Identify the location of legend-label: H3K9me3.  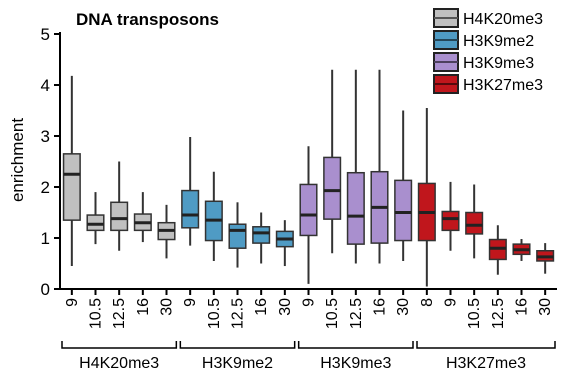
(498, 63).